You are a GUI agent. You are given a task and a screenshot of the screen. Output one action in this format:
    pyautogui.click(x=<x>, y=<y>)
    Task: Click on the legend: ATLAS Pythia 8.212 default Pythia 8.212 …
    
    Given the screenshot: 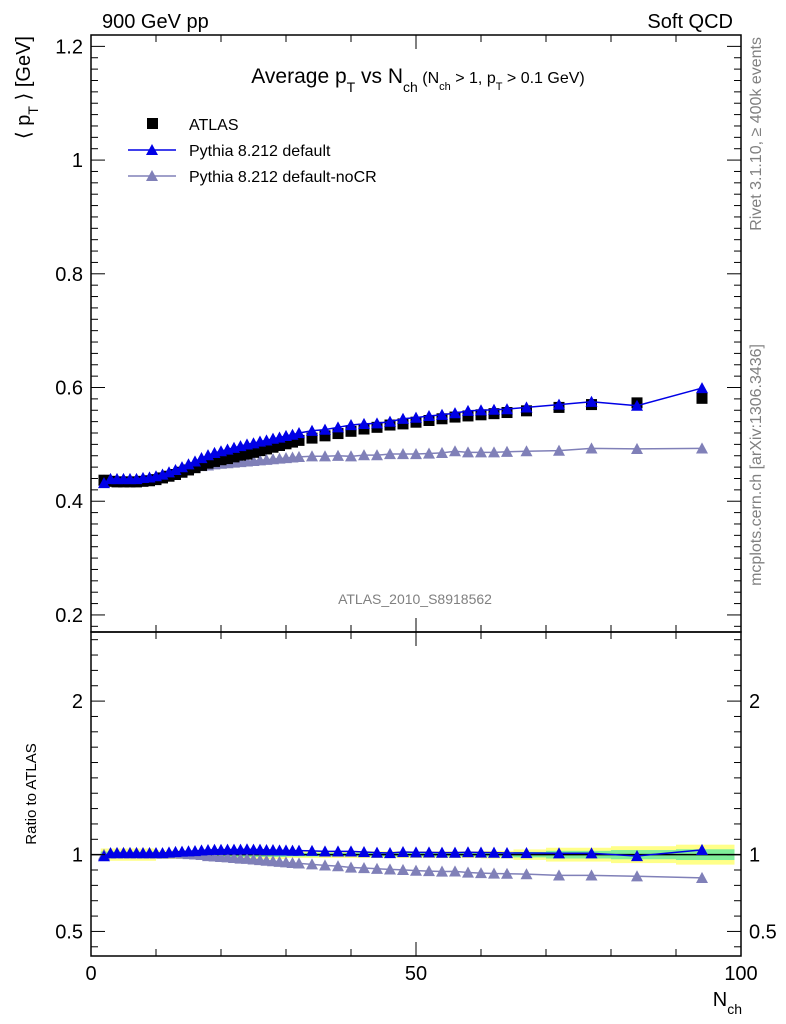 What is the action you would take?
    pyautogui.click(x=252, y=151)
    